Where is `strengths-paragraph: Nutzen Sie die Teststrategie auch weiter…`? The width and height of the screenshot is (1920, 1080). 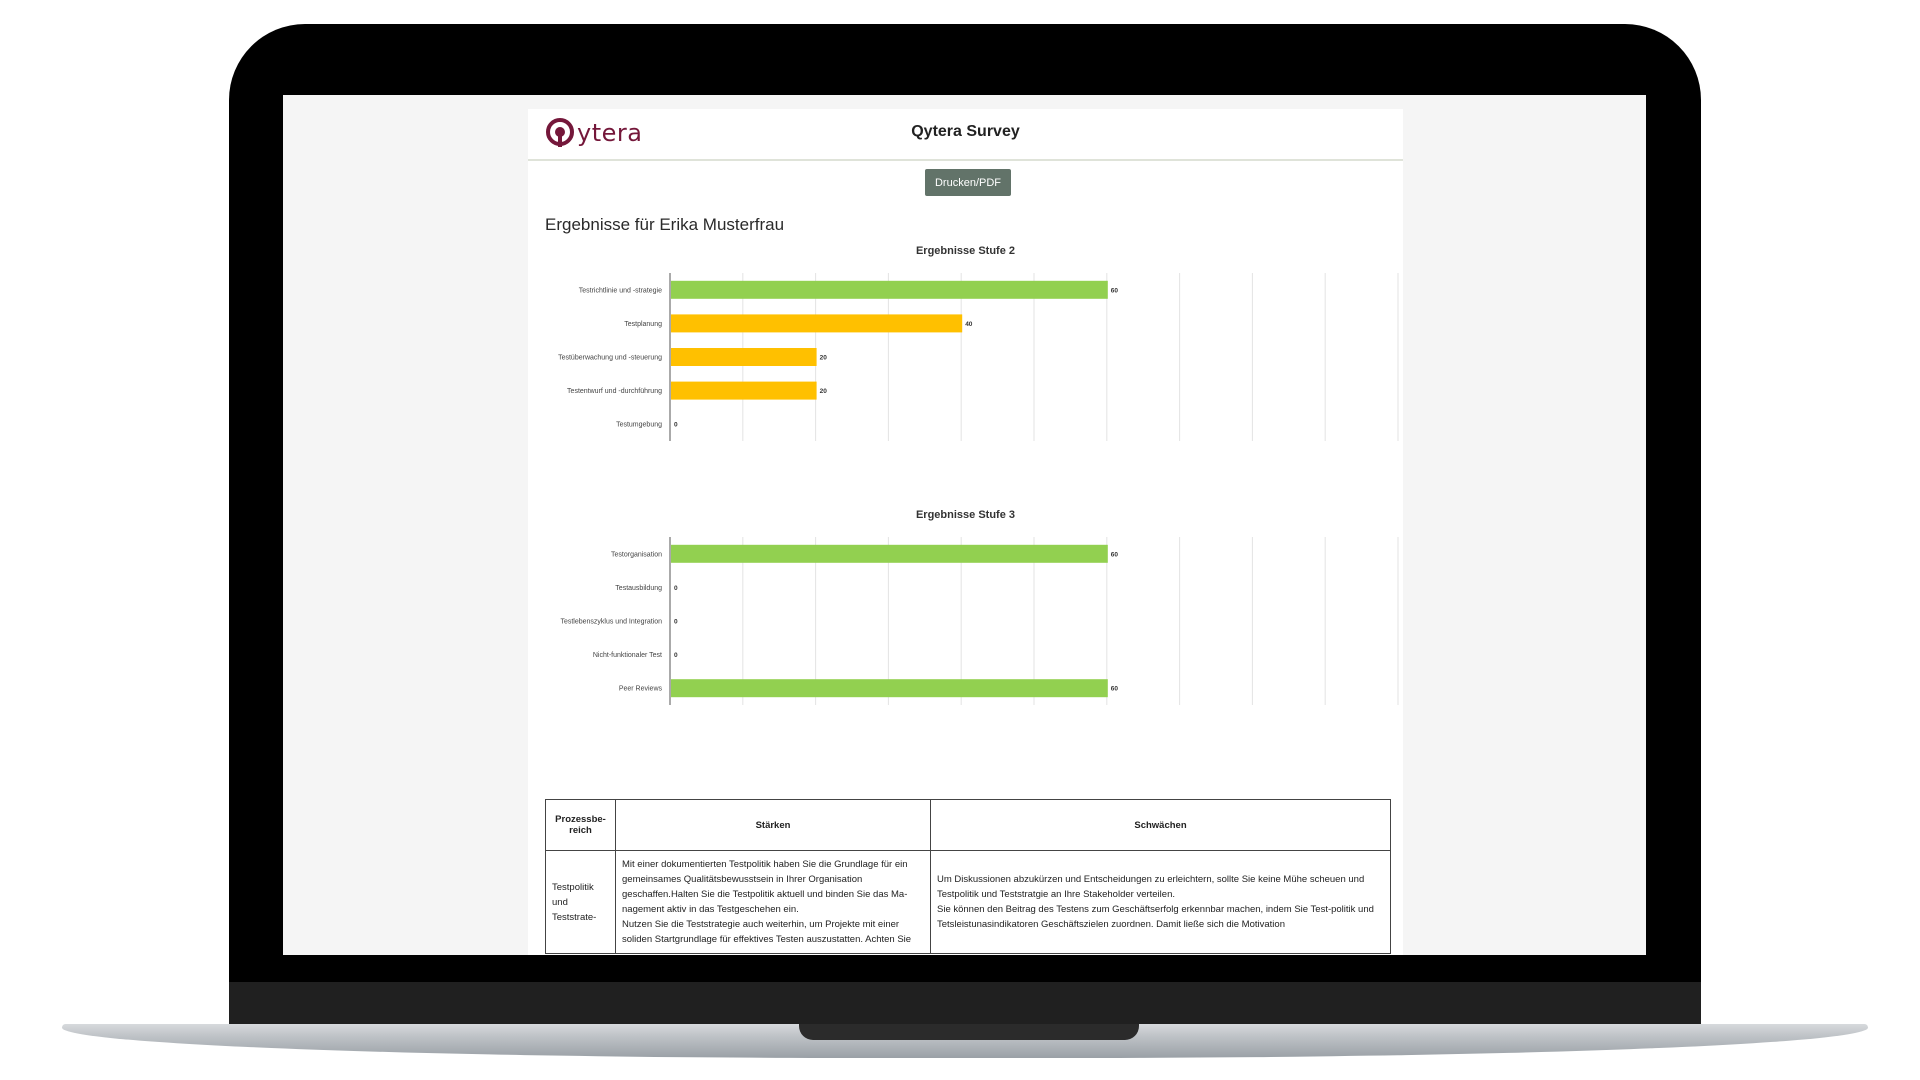
strengths-paragraph: Nutzen Sie die Teststrategie auch weiter… is located at coordinates (767, 932).